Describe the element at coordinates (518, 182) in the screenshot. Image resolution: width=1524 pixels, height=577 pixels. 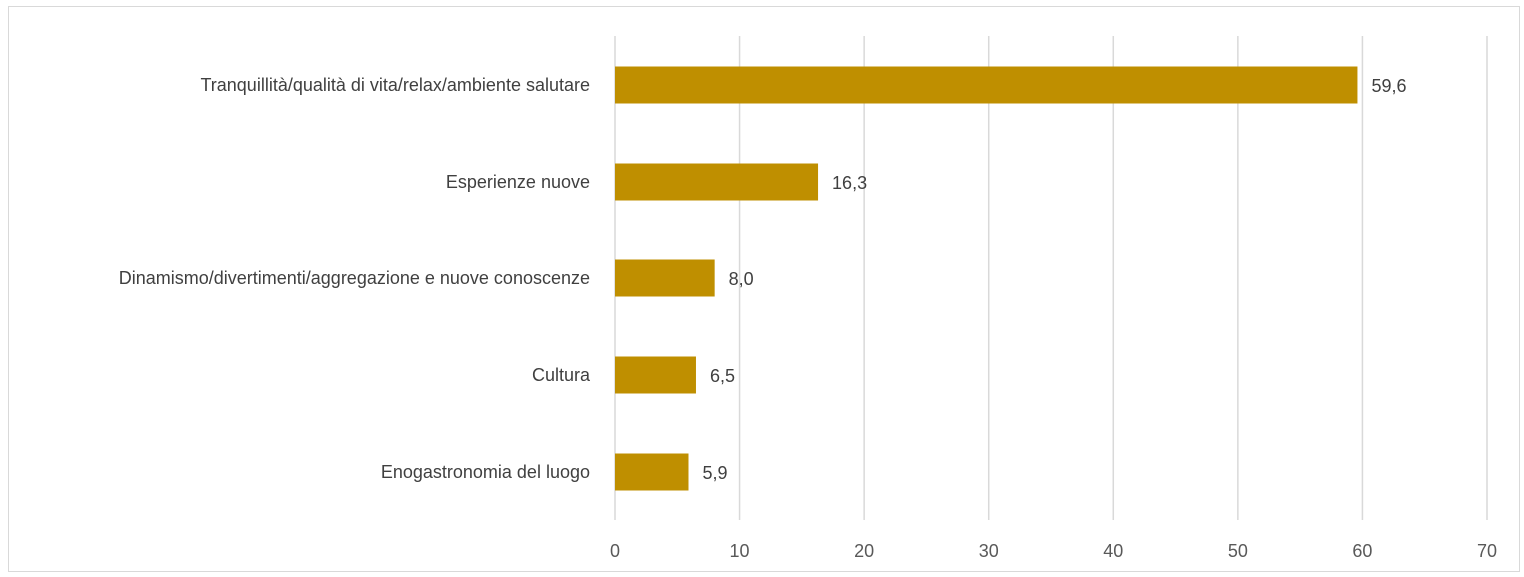
I see `category-label: Esperienze nuove` at that location.